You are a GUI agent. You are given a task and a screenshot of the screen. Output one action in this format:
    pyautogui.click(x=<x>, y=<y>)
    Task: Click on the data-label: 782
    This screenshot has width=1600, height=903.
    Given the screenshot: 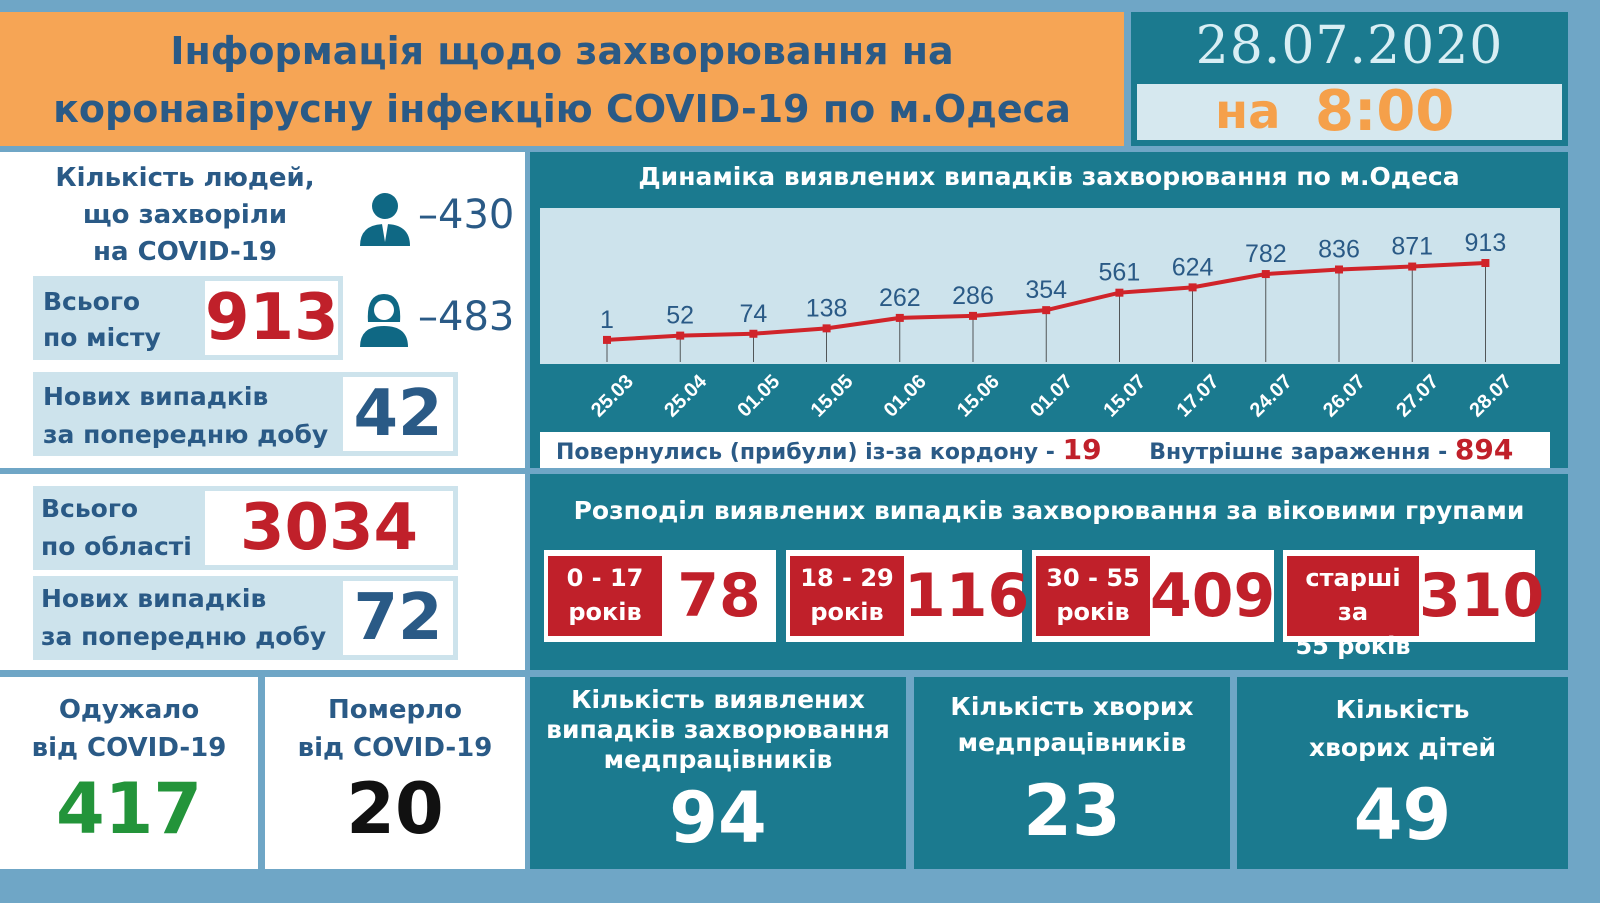 What is the action you would take?
    pyautogui.click(x=1266, y=254)
    